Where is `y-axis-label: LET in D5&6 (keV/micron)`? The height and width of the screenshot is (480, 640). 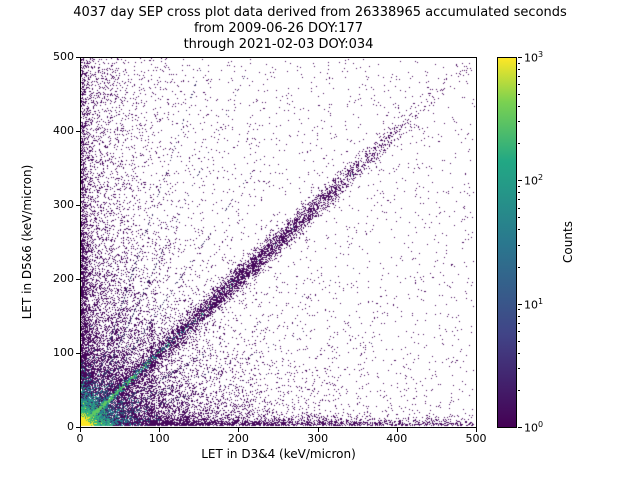 y-axis-label: LET in D5&6 (keV/micron) is located at coordinates (27, 242).